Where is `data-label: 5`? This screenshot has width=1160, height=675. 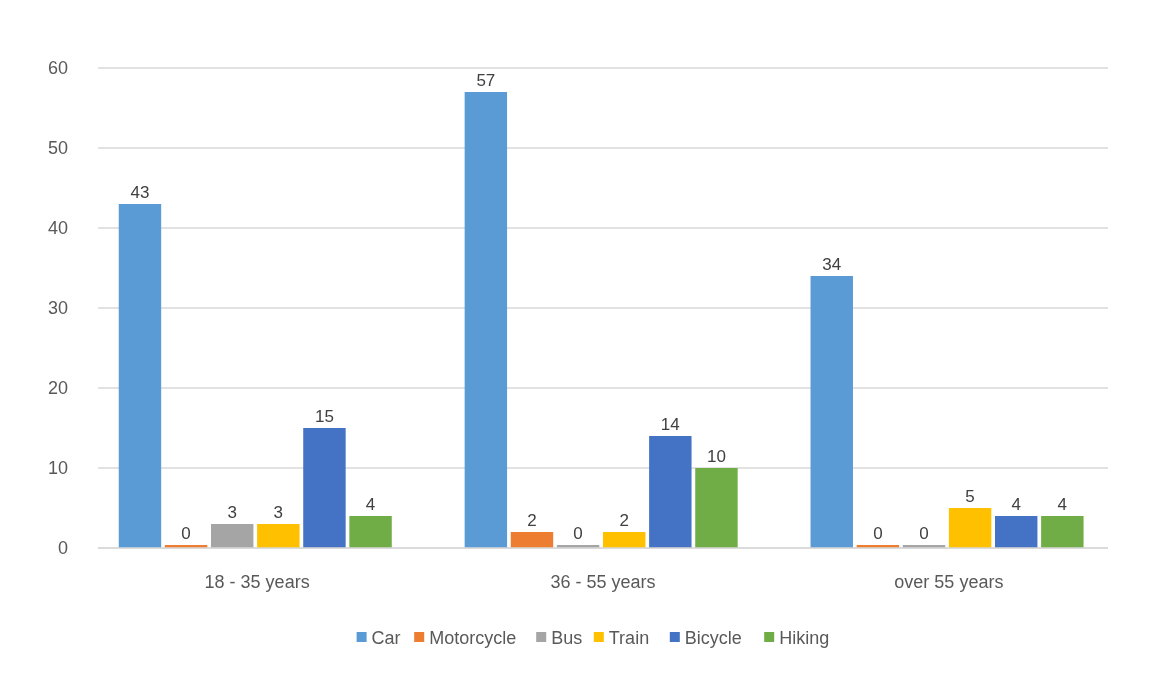 data-label: 5 is located at coordinates (970, 496).